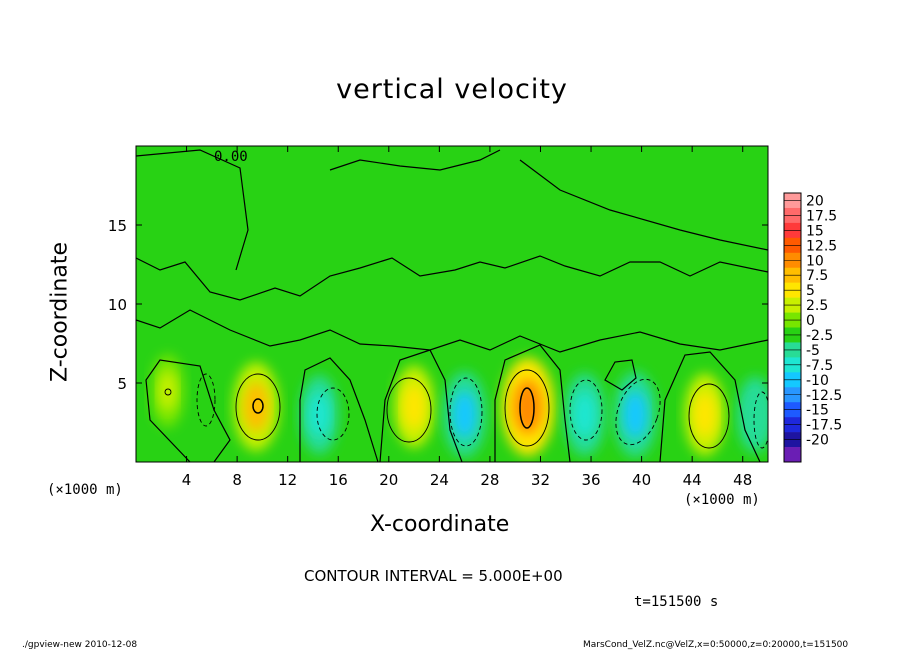  What do you see at coordinates (742, 480) in the screenshot?
I see `x-tick-label: 48` at bounding box center [742, 480].